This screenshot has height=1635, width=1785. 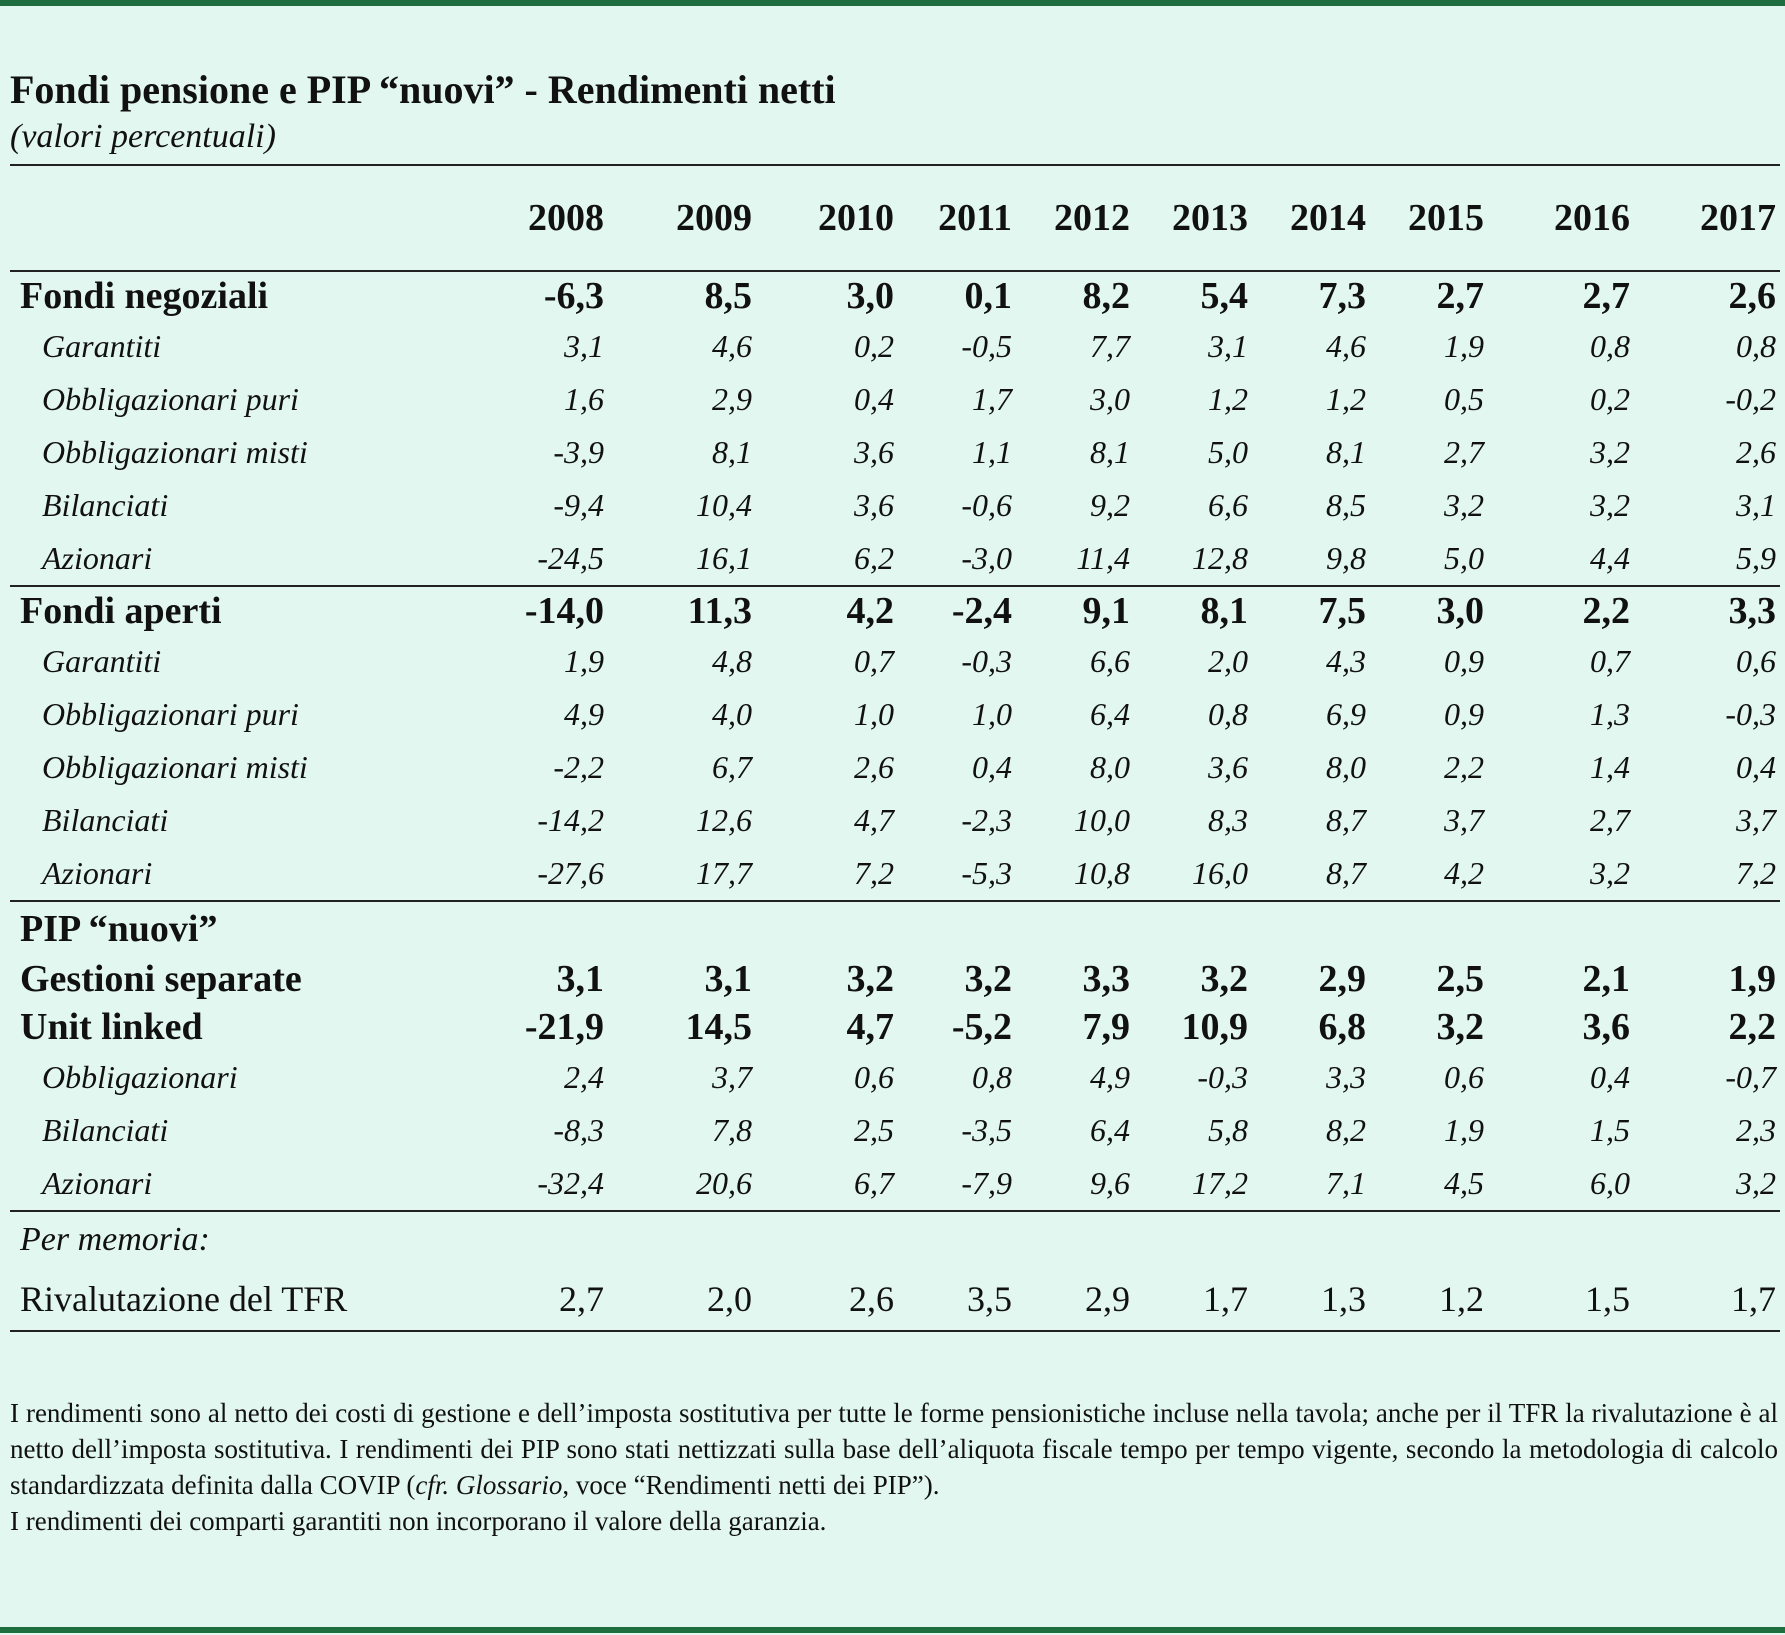 I want to click on value-cell: 7,7, so click(x=1110, y=346).